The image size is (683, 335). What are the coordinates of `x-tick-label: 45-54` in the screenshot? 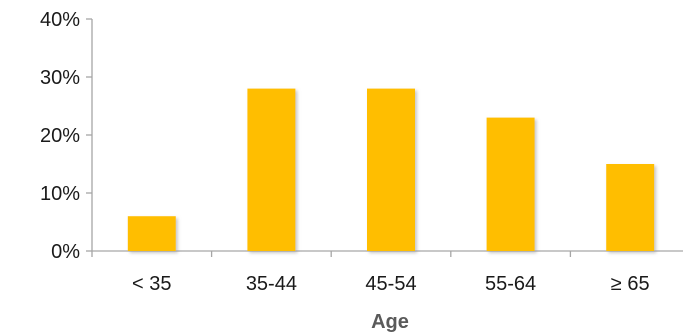 It's located at (390, 284).